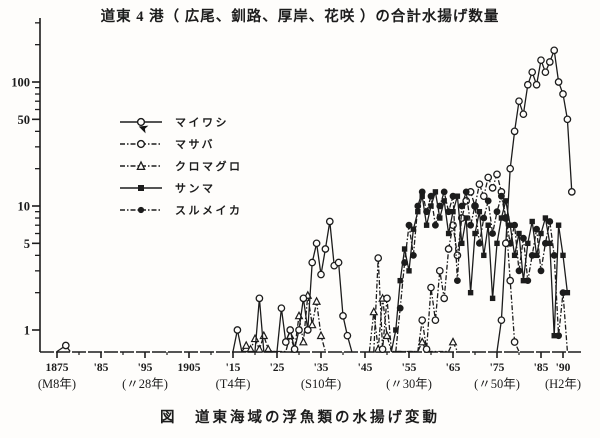 This screenshot has height=438, width=600. I want to click on legend-item-surumeika: スルメイカ, so click(180, 210).